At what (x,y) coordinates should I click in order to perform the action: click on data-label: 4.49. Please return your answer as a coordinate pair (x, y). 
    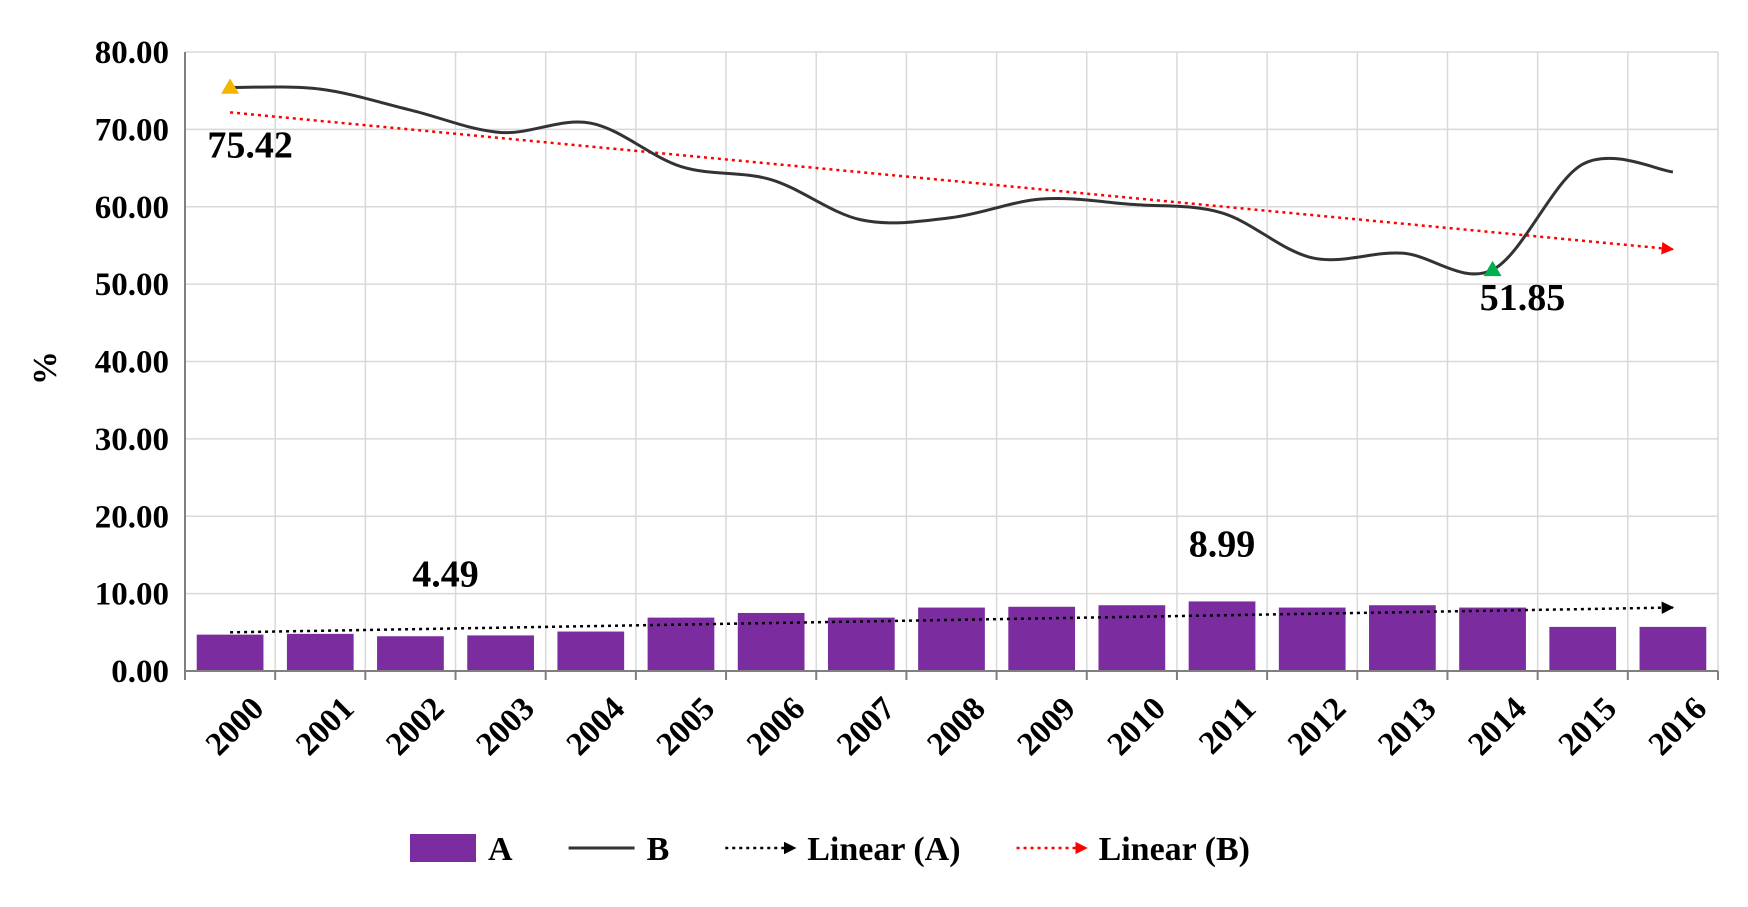
    Looking at the image, I should click on (445, 574).